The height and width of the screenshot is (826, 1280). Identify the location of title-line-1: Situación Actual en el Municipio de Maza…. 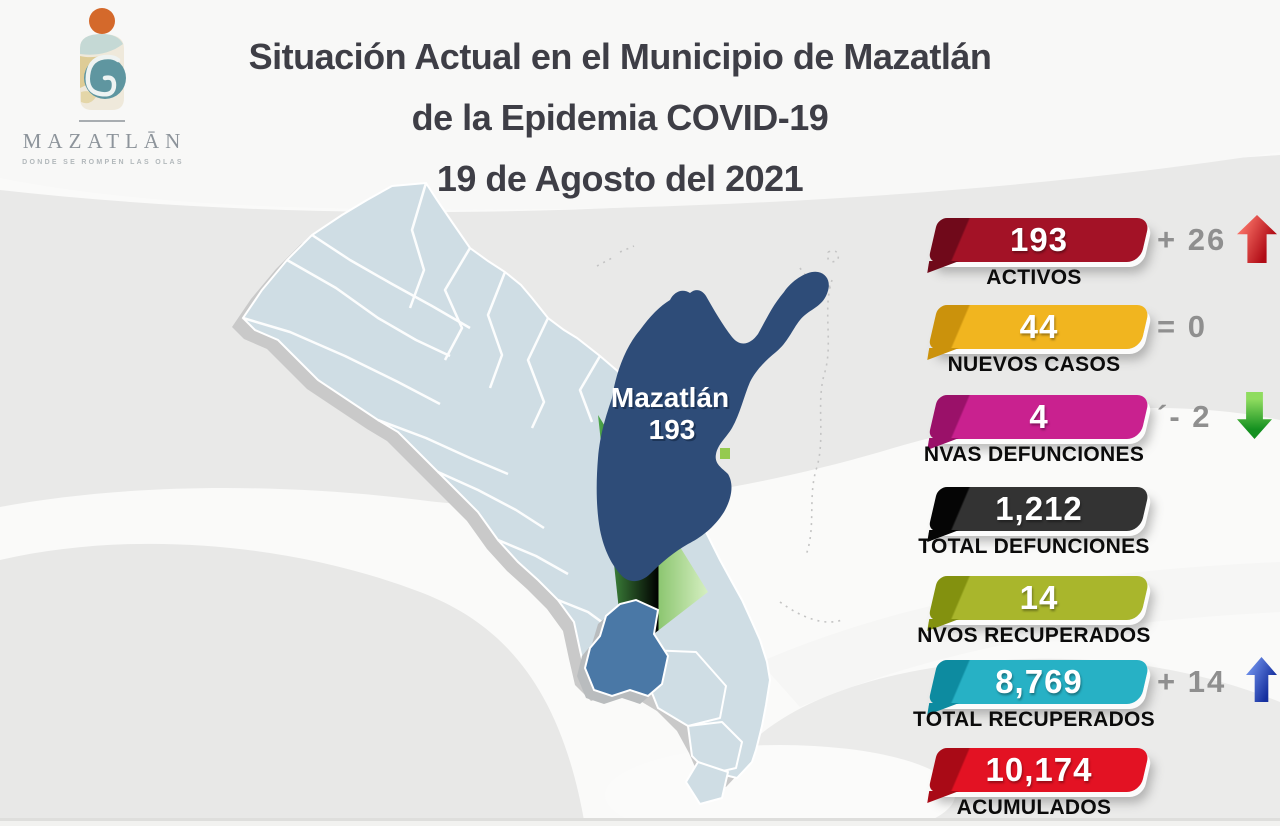
(620, 56).